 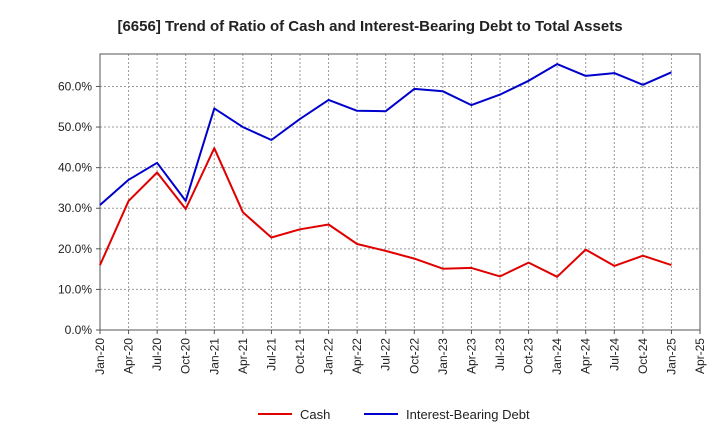 I want to click on y-tick-label: 20.0%, so click(x=75, y=249).